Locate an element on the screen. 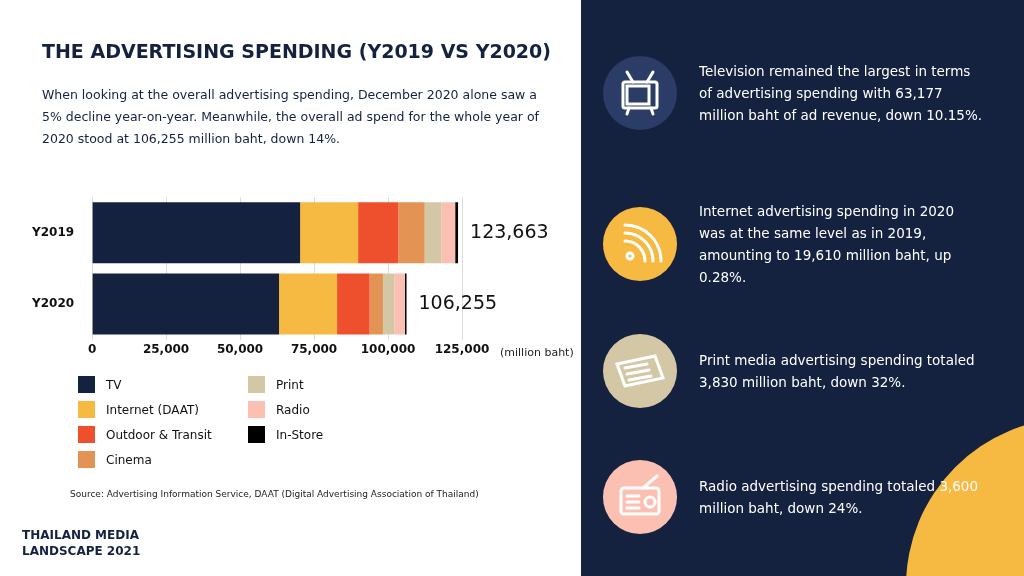 The image size is (1024, 576). total-label: 123,663 is located at coordinates (509, 230).